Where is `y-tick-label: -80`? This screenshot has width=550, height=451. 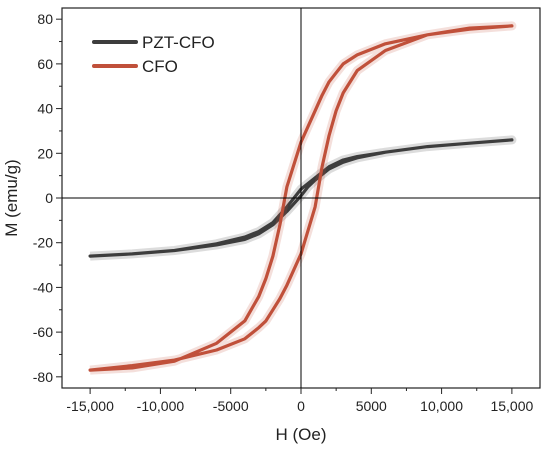
y-tick-label: -80 is located at coordinates (43, 377).